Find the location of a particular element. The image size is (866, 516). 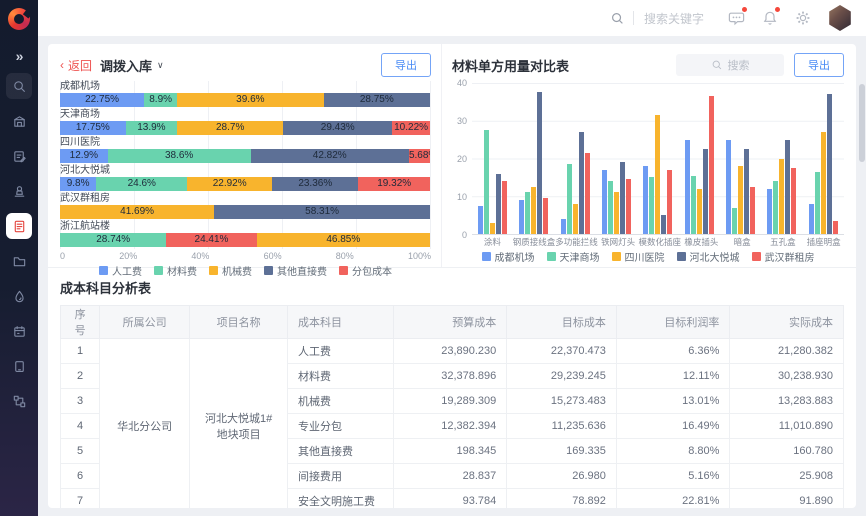

bar-segment: 13.9% is located at coordinates (151, 128).